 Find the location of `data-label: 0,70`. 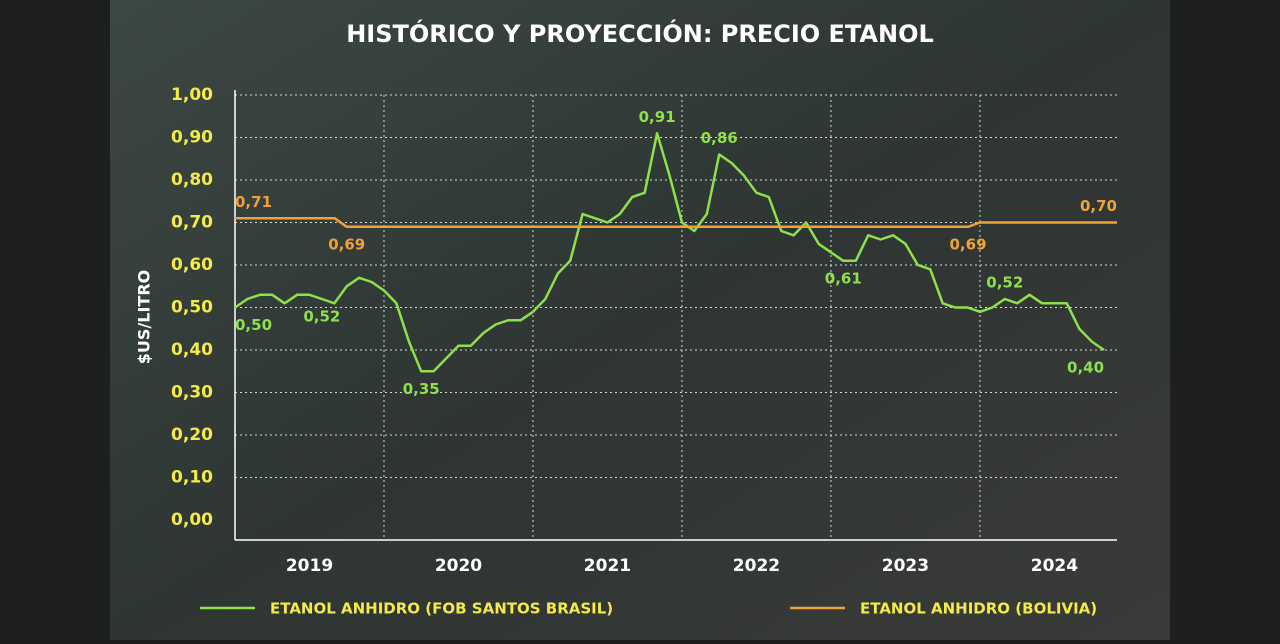

data-label: 0,70 is located at coordinates (1098, 206).